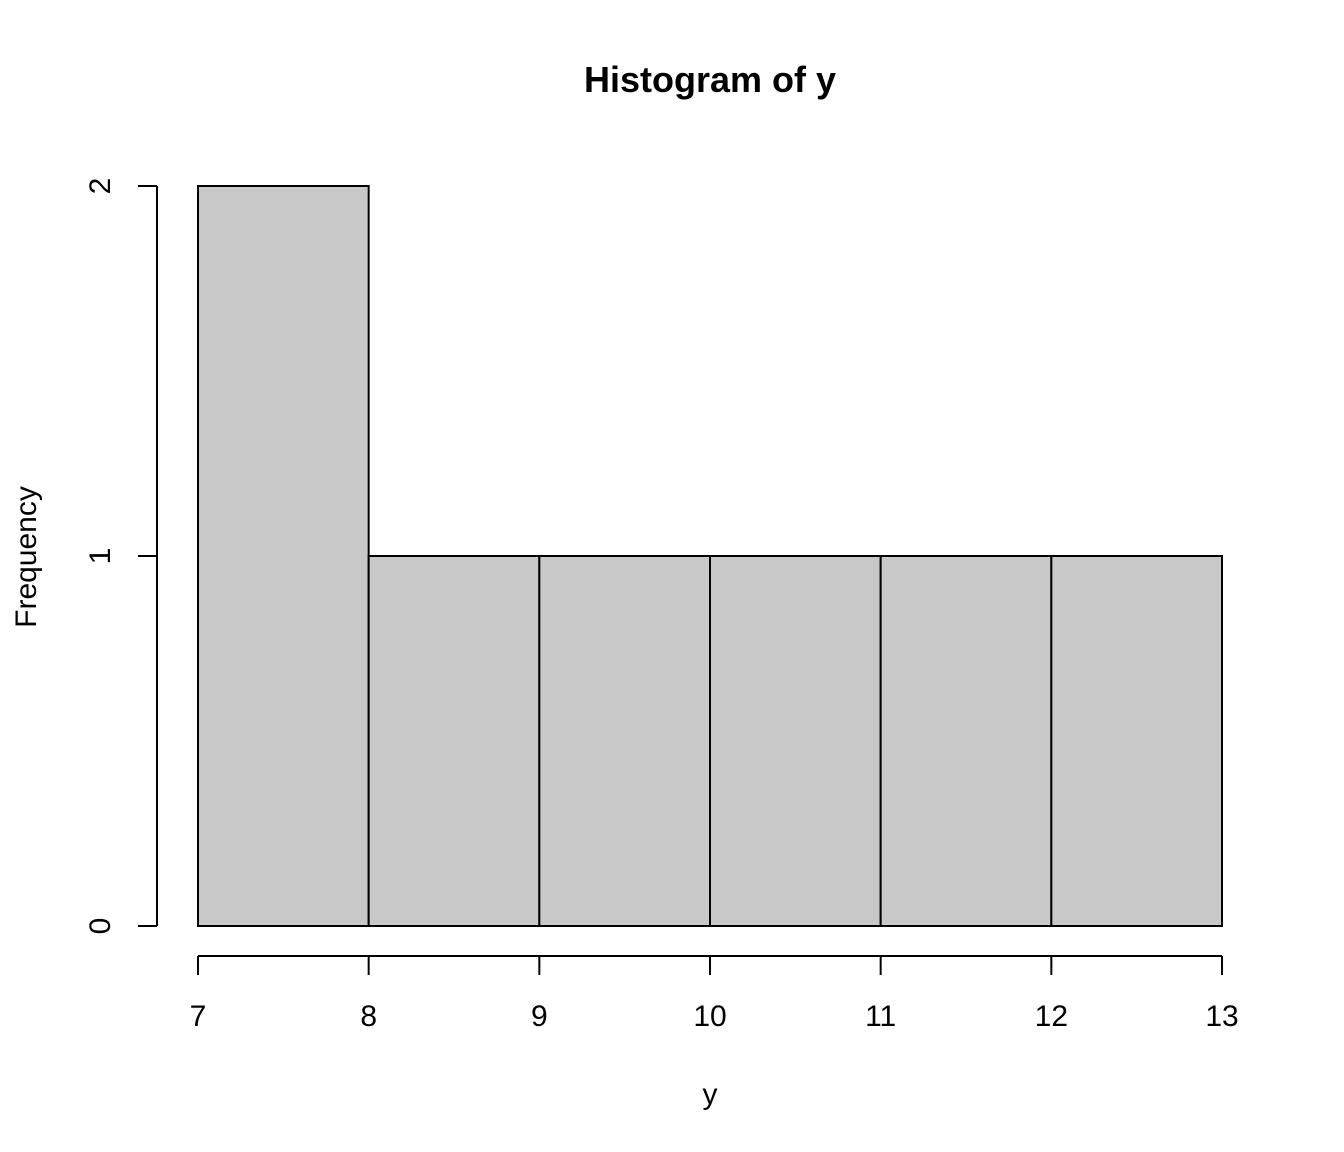 This screenshot has height=1152, width=1344. What do you see at coordinates (709, 1016) in the screenshot?
I see `x-tick-label: 10` at bounding box center [709, 1016].